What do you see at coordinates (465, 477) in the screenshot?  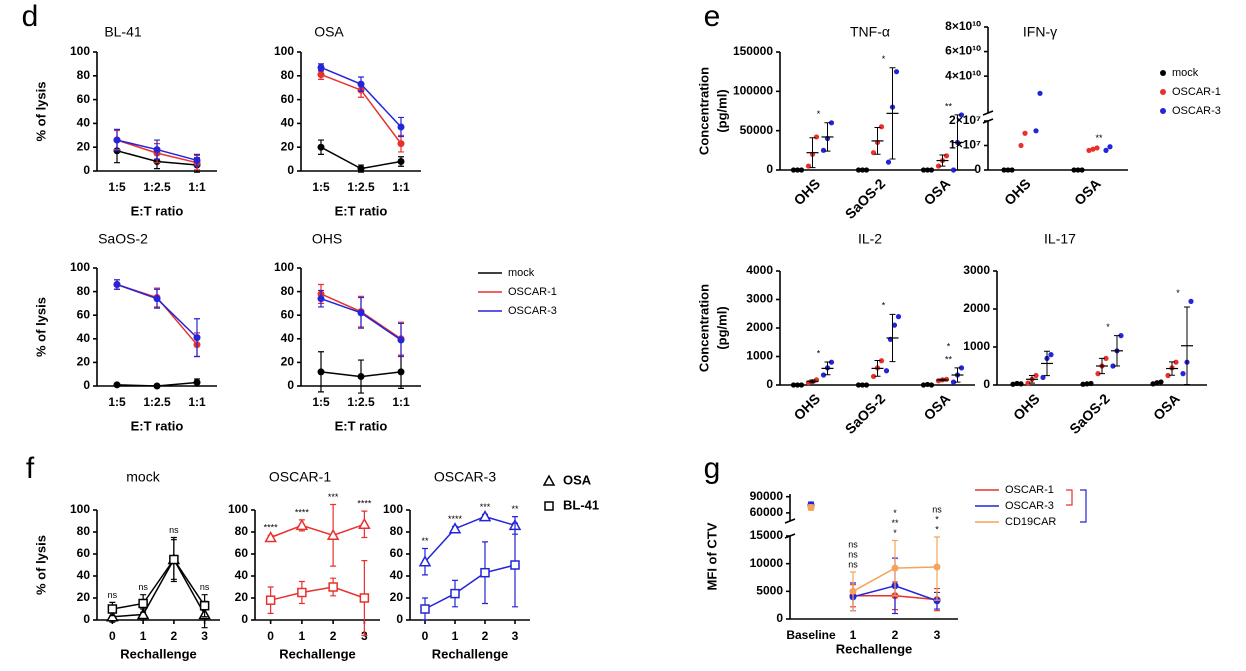 I see `chart-title: OSCAR-3` at bounding box center [465, 477].